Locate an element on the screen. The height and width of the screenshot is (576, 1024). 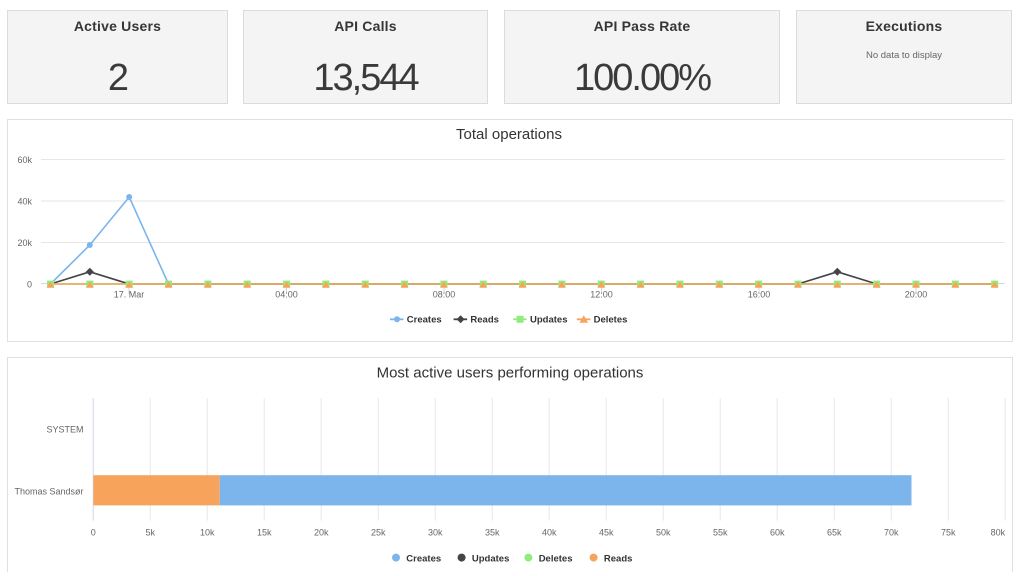
svg-text: 16:00 is located at coordinates (759, 295).